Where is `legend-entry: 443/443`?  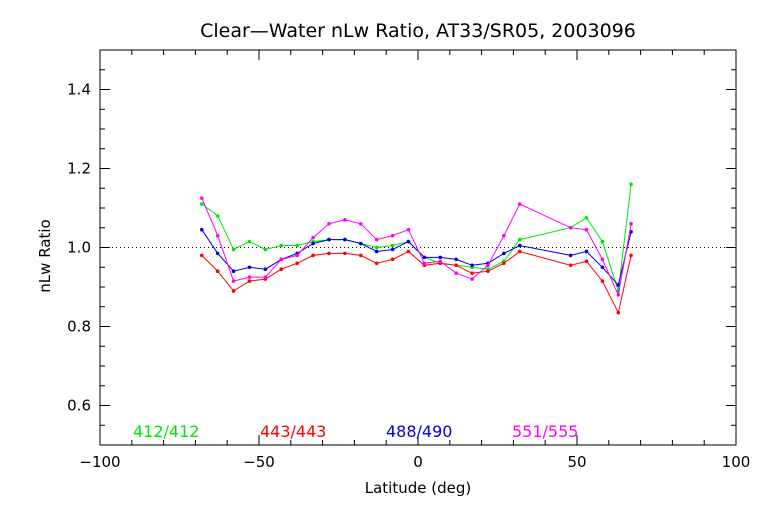
legend-entry: 443/443 is located at coordinates (293, 431).